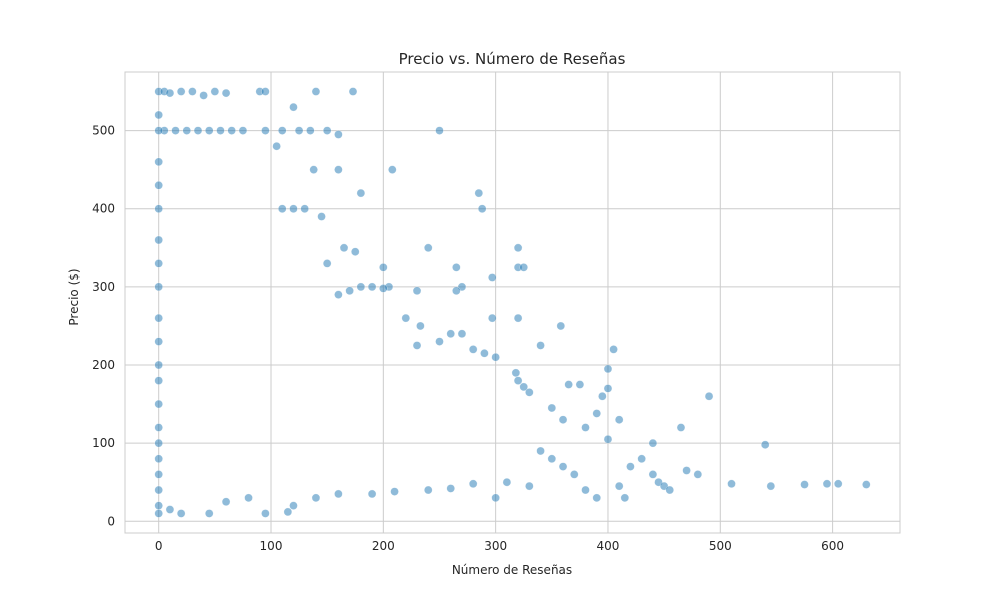 The width and height of the screenshot is (1000, 600). I want to click on x-tick-label: 300, so click(495, 546).